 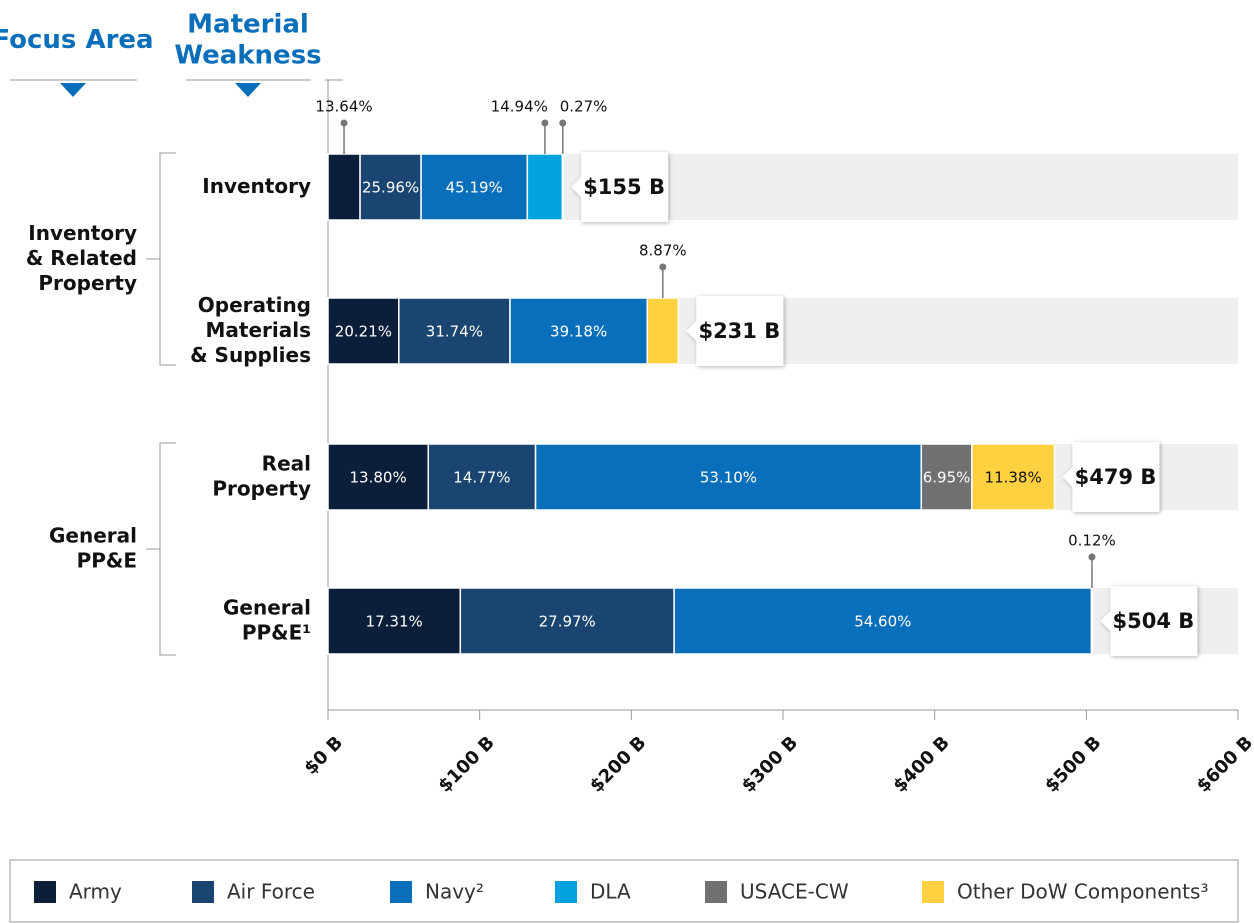 I want to click on segment-label: 54.60%, so click(x=882, y=622).